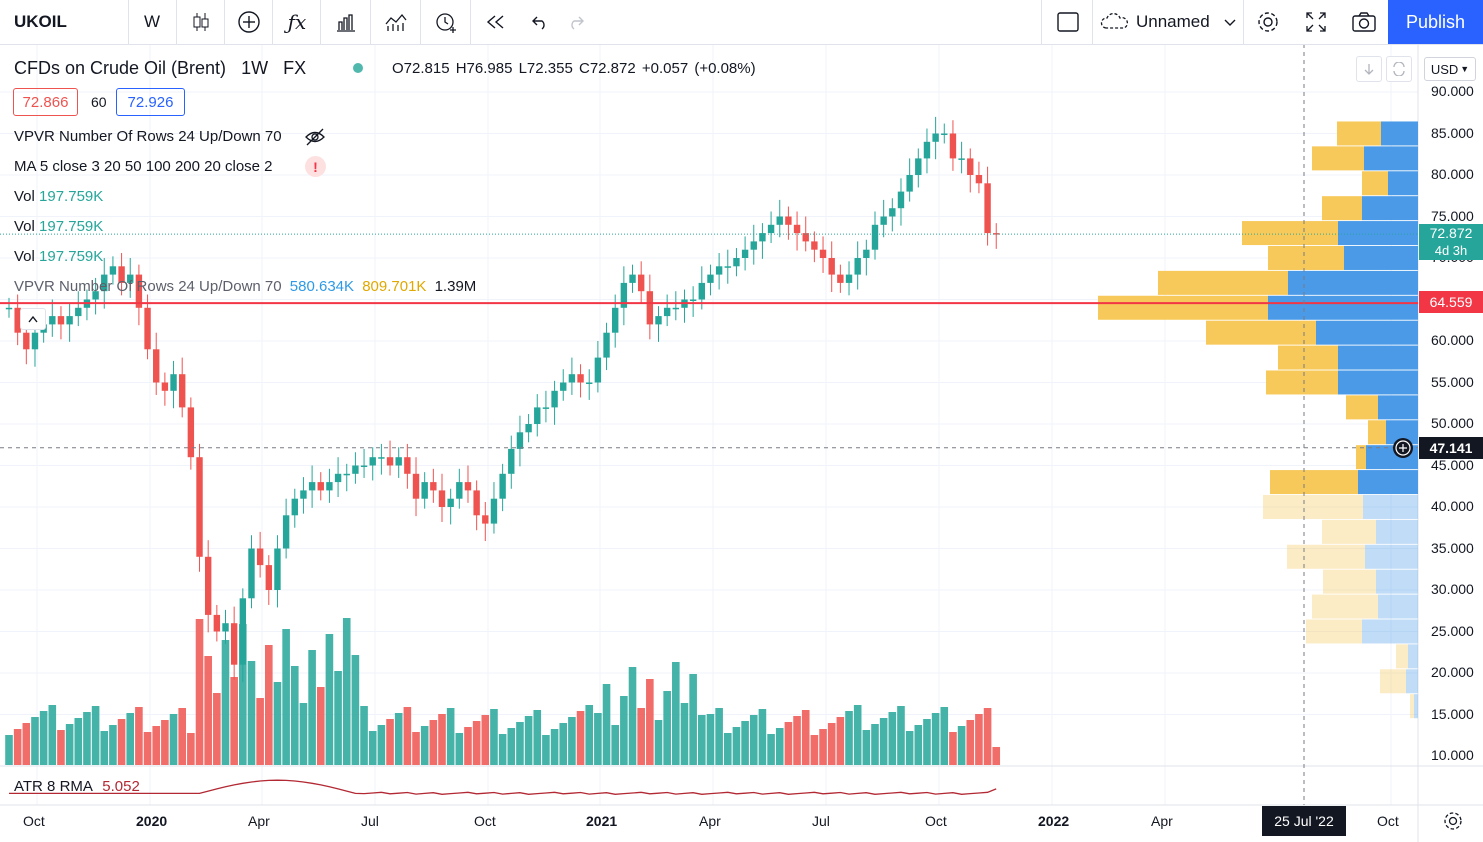  What do you see at coordinates (1068, 22) in the screenshot?
I see `select-tool-icon` at bounding box center [1068, 22].